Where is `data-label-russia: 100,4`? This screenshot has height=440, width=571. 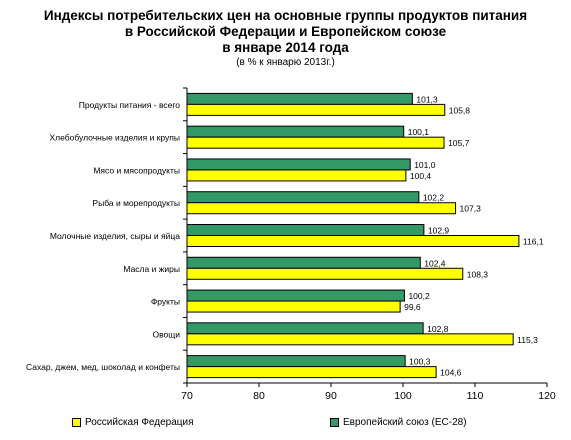
data-label-russia: 100,4 is located at coordinates (421, 176).